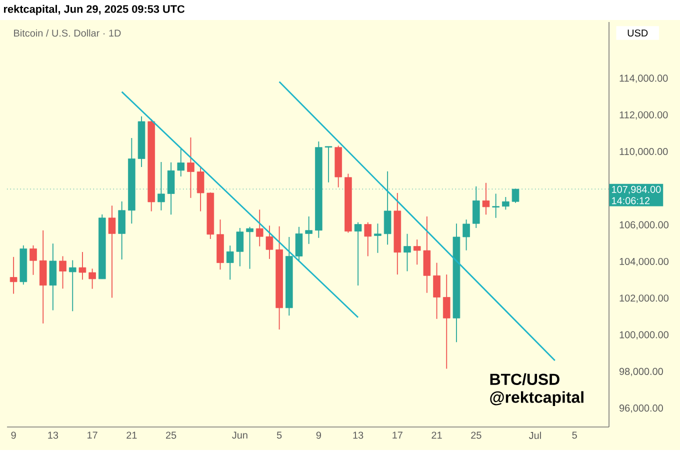 The height and width of the screenshot is (474, 680). What do you see at coordinates (525, 379) in the screenshot?
I see `annotation: BTC/USD` at bounding box center [525, 379].